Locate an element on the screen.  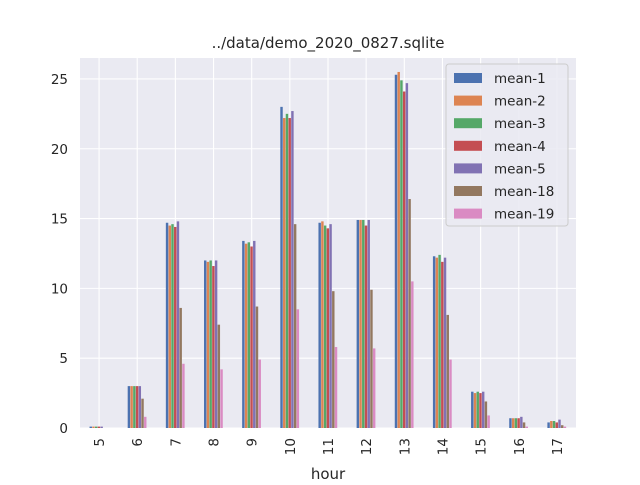
x-axis-label: hour is located at coordinates (328, 472).